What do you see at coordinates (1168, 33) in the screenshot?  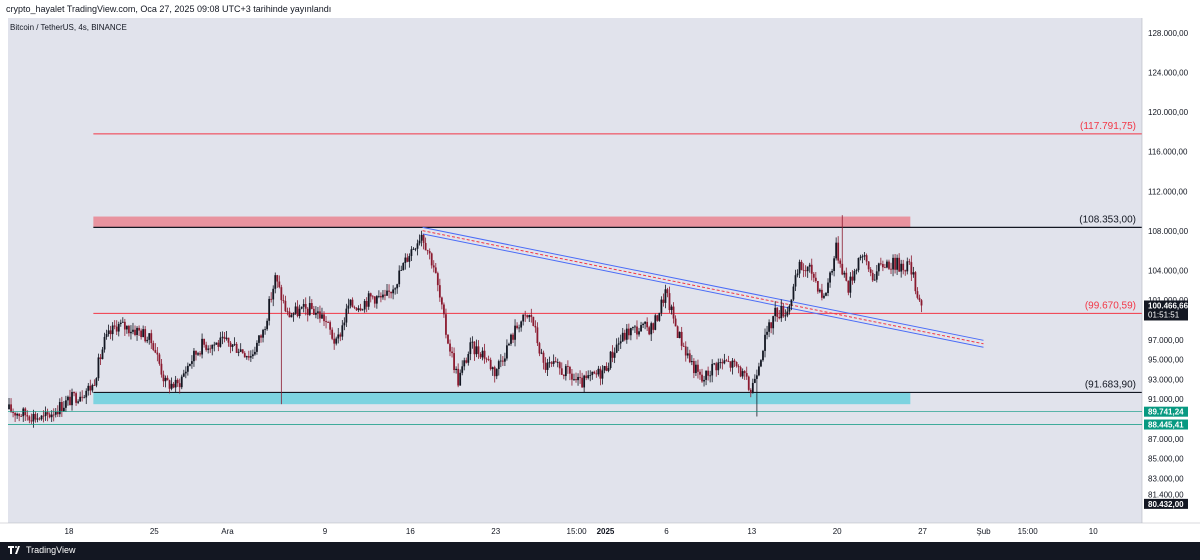 I see `price-axis-label: 128.000,00` at bounding box center [1168, 33].